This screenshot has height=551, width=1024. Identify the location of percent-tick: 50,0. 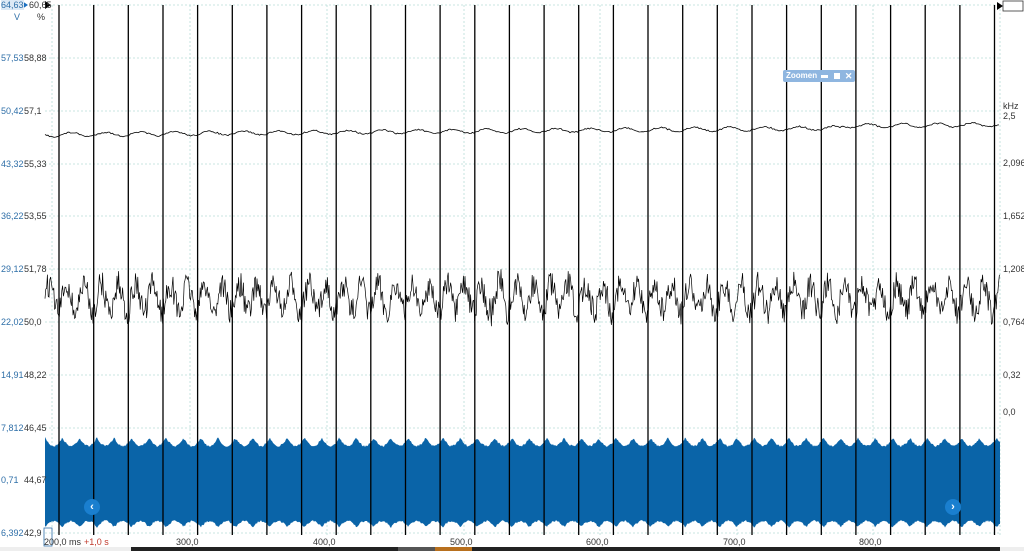
(33, 322).